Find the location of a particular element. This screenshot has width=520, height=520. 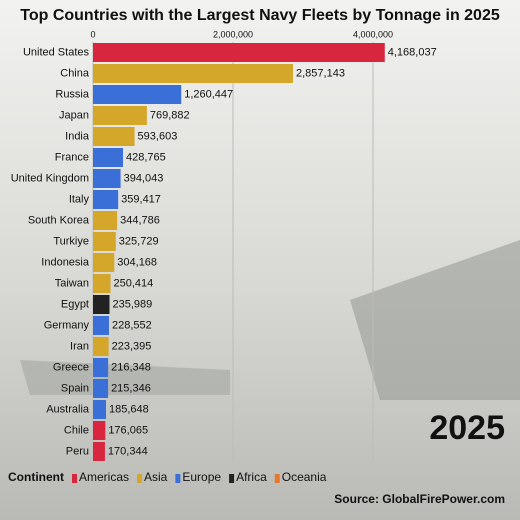

value-label: 228,552 is located at coordinates (132, 325).